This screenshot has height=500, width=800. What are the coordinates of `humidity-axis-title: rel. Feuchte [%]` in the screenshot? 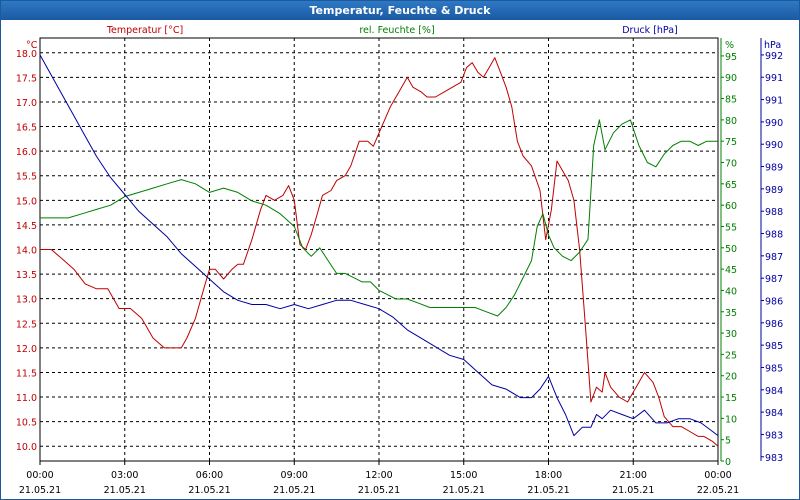 It's located at (396, 30).